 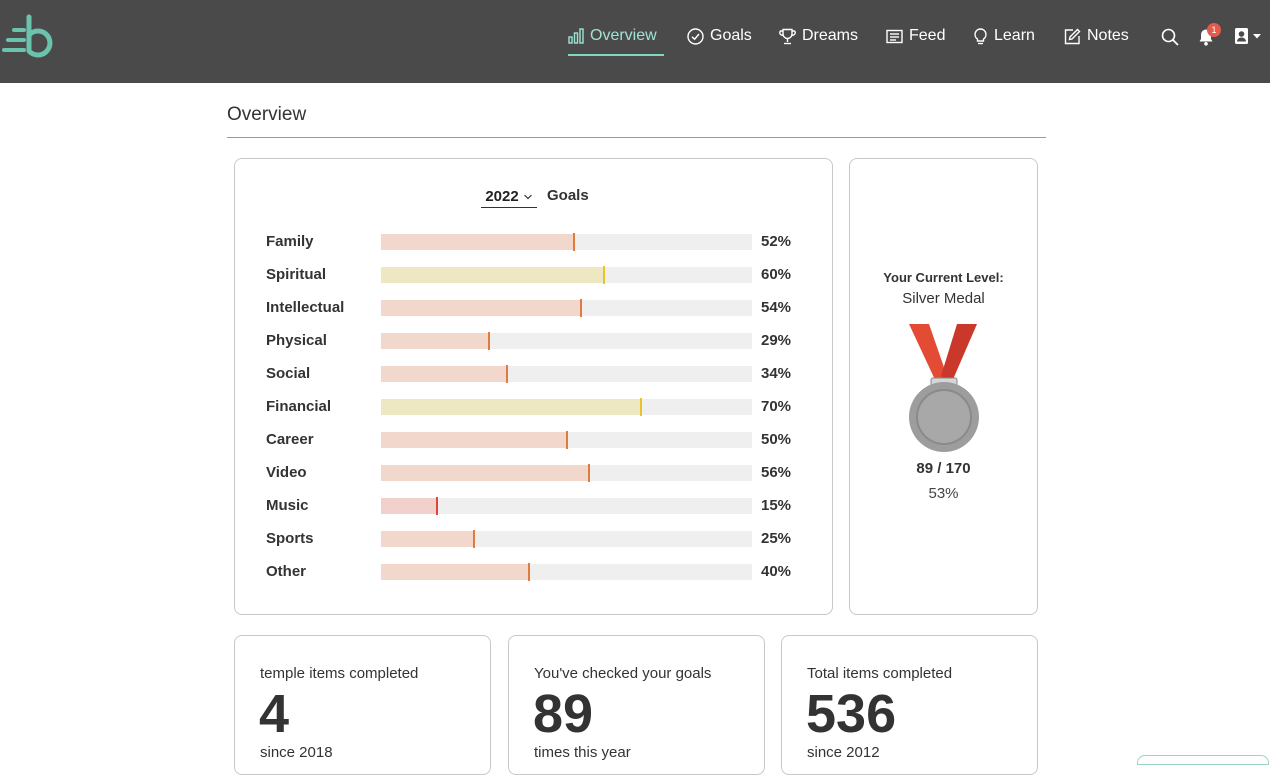 What do you see at coordinates (776, 472) in the screenshot?
I see `goal-percent-label: 56%` at bounding box center [776, 472].